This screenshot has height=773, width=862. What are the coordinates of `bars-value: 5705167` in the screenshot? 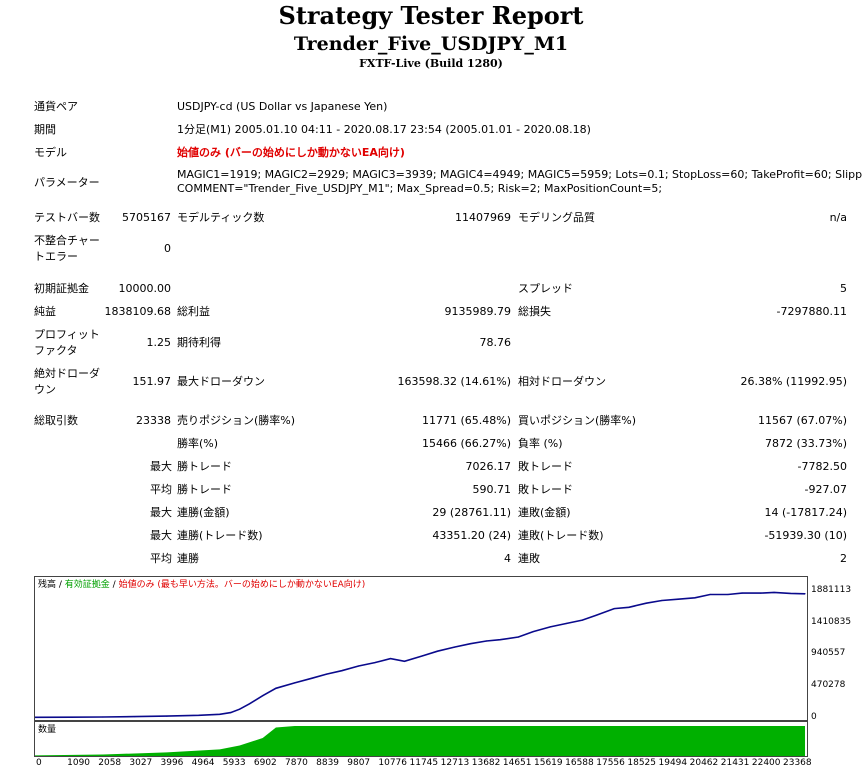 It's located at (146, 217).